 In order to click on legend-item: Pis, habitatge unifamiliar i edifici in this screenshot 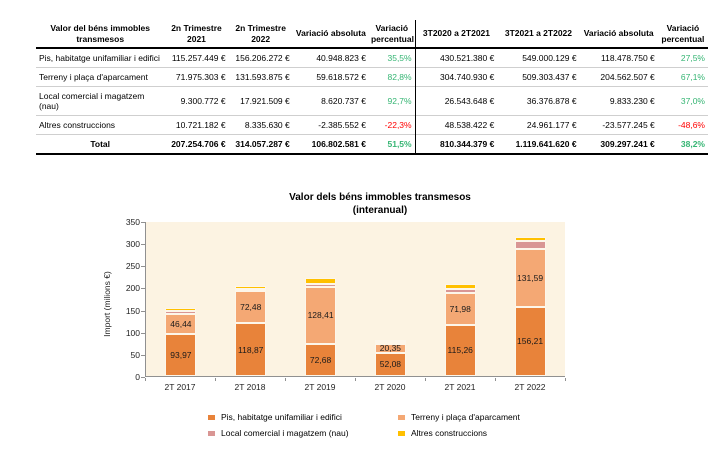, I will do `click(303, 417)`.